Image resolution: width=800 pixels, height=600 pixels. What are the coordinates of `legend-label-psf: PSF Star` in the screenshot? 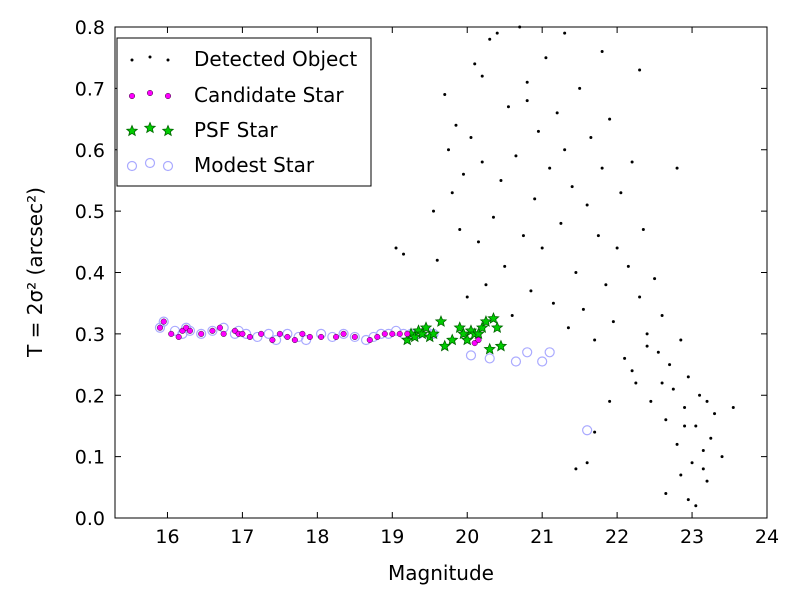 It's located at (236, 130).